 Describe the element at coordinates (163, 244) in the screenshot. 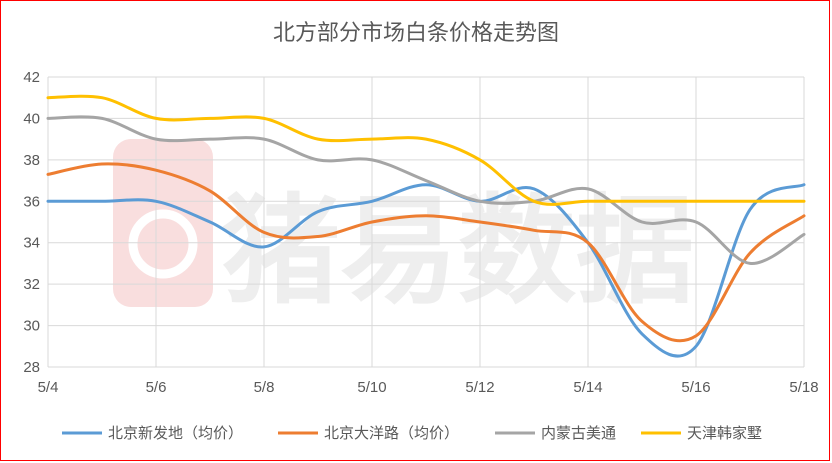

I see `watermark-logo-ring` at that location.